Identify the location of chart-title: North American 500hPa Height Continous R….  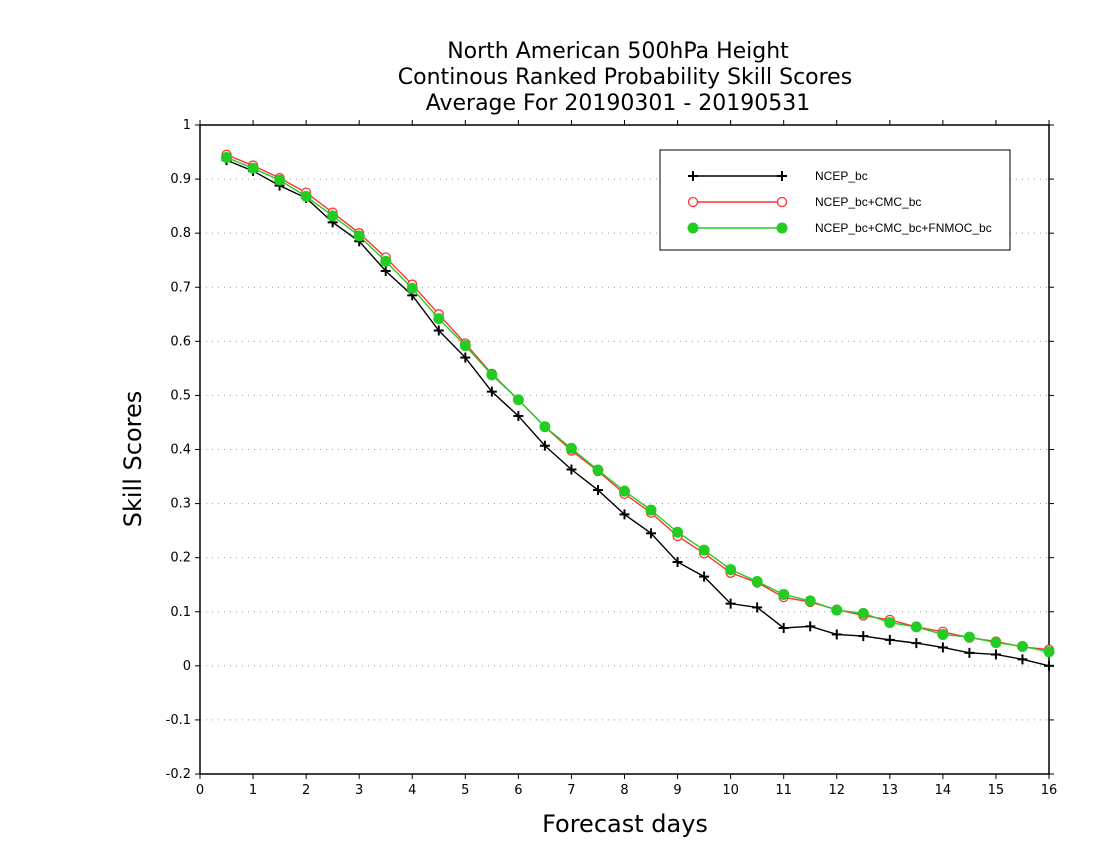
(625, 77).